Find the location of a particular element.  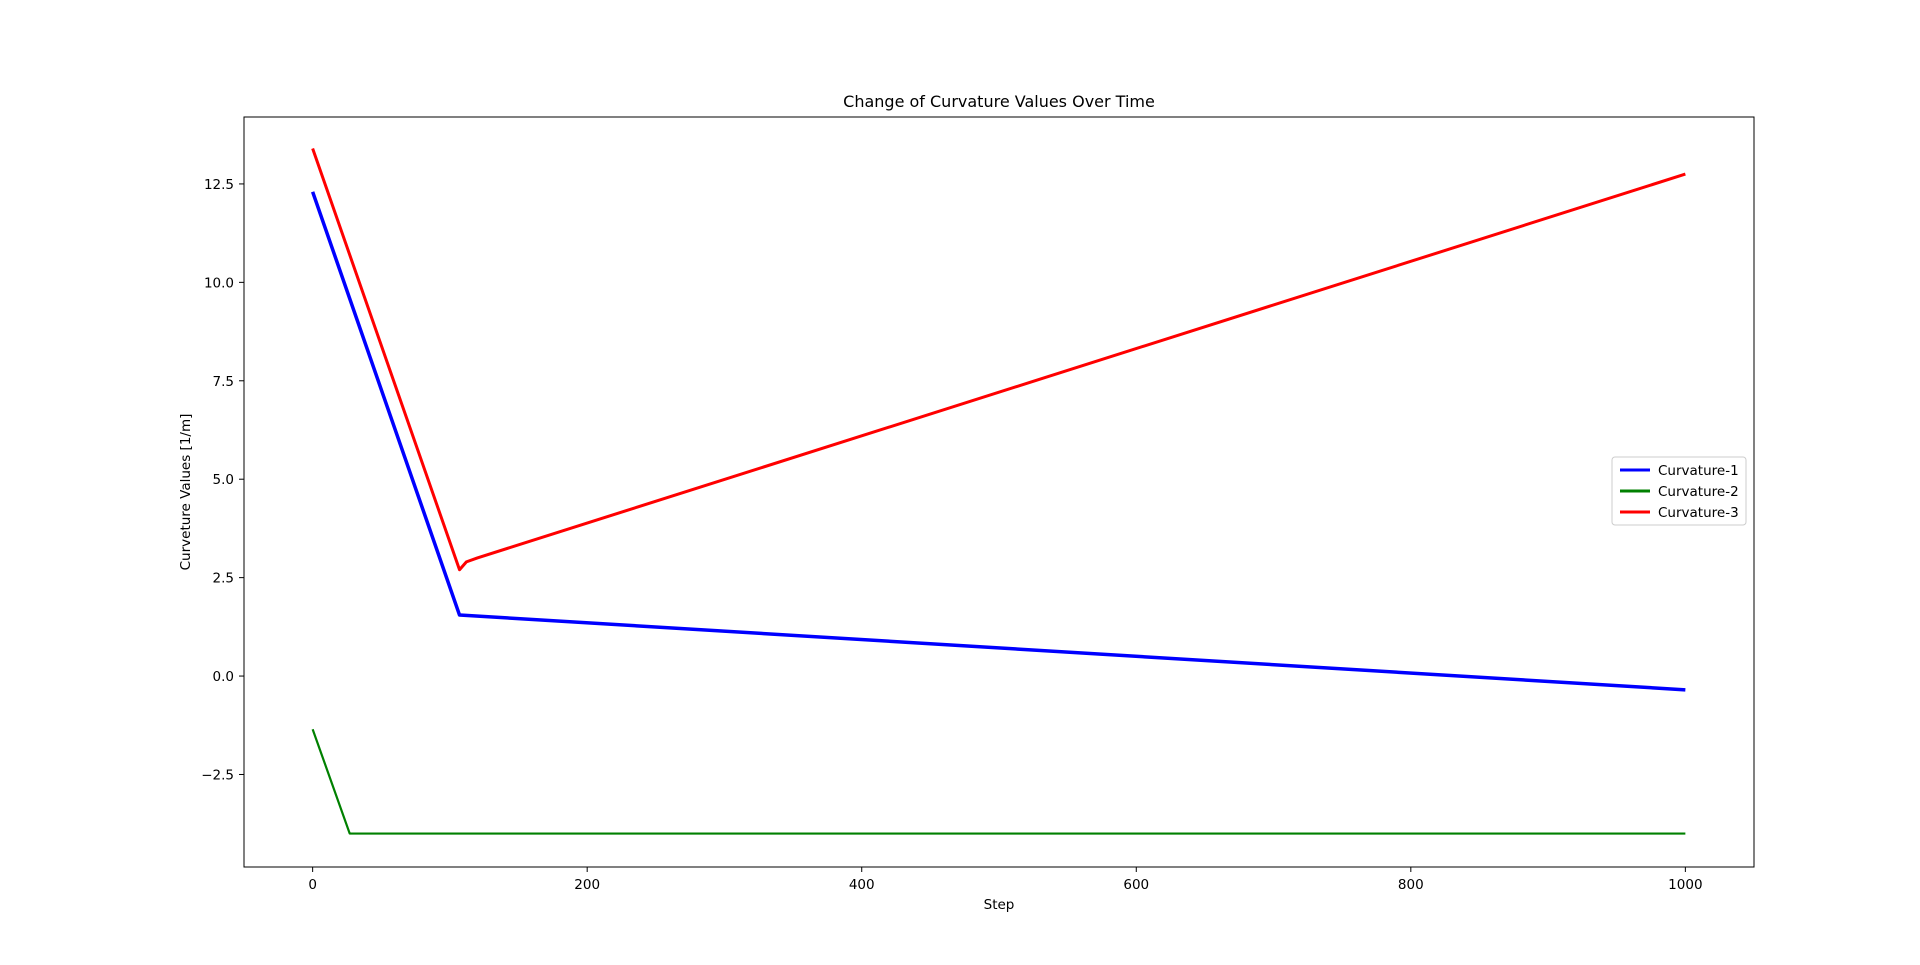

x-tick-label: 800 is located at coordinates (1411, 885).